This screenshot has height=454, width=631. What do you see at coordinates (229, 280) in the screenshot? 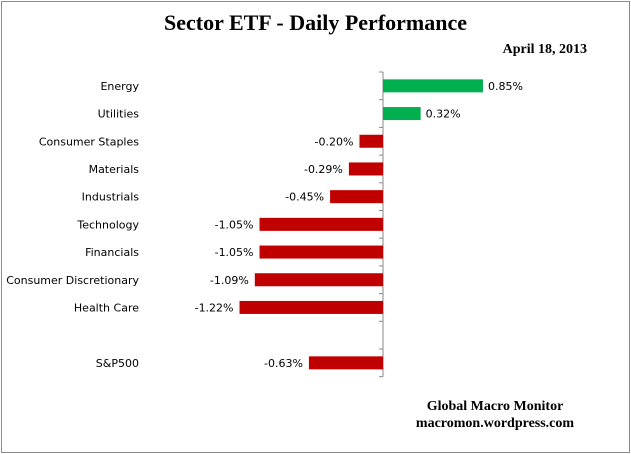
I see `data-label: -1.09%` at bounding box center [229, 280].